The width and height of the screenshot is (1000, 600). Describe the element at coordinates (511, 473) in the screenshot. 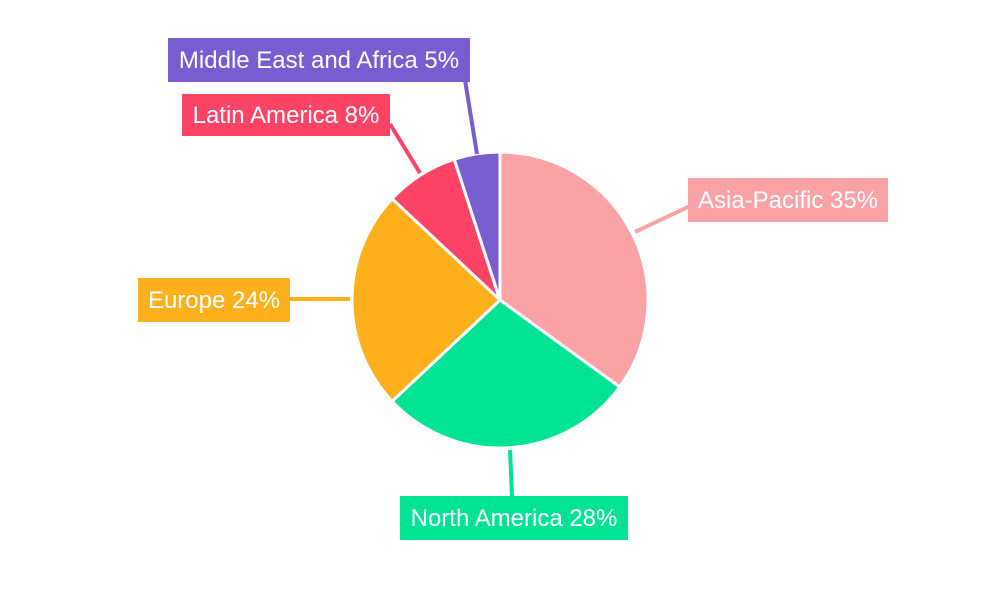

I see `leader-line-north-america` at that location.